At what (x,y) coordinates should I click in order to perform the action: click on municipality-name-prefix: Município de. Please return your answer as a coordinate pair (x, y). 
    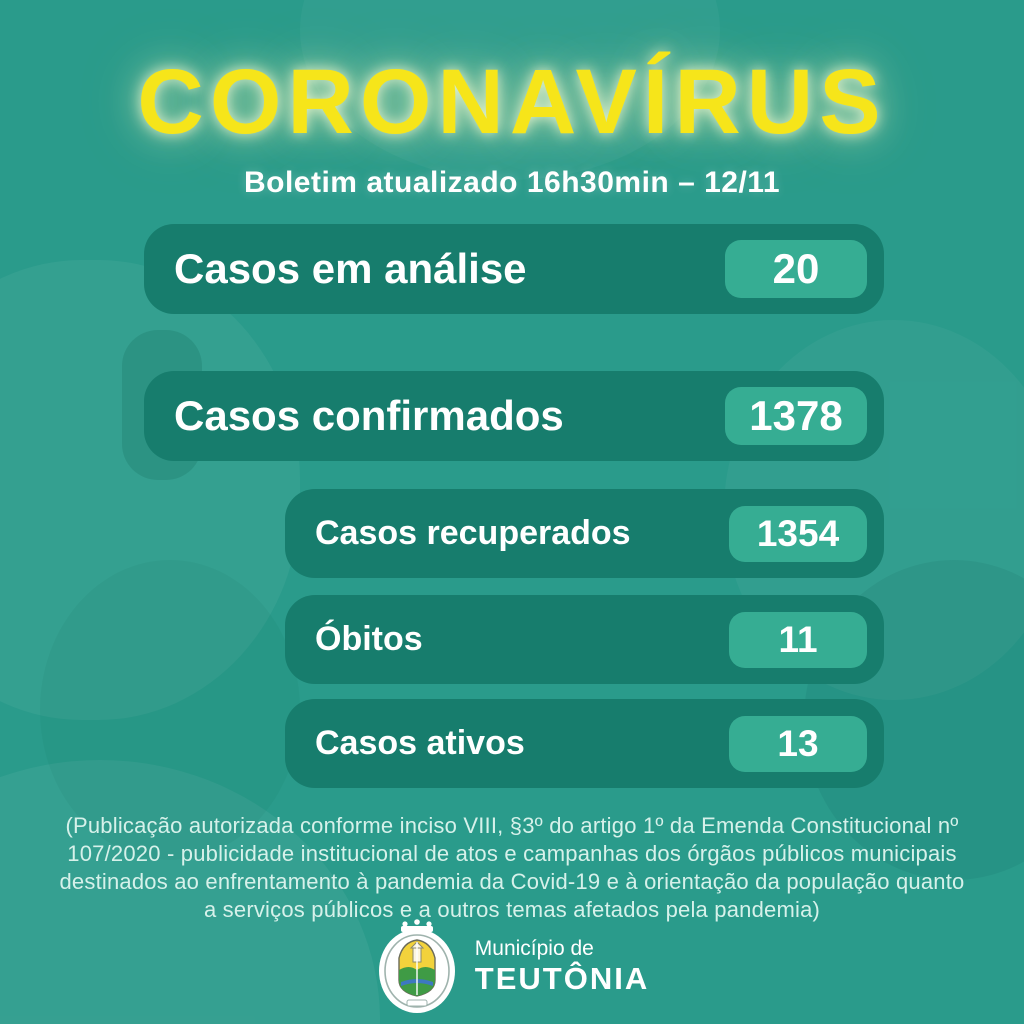
    Looking at the image, I should click on (534, 948).